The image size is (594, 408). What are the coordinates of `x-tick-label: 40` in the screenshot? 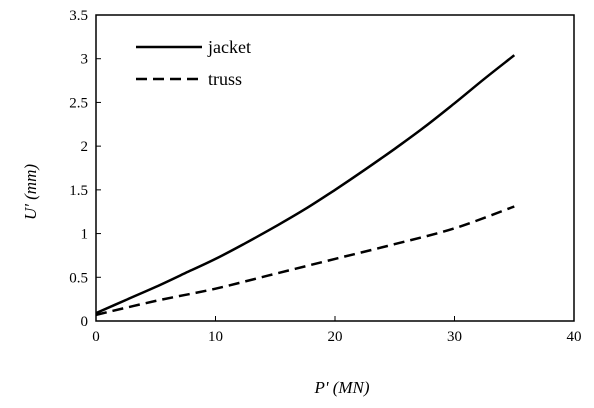 It's located at (574, 337).